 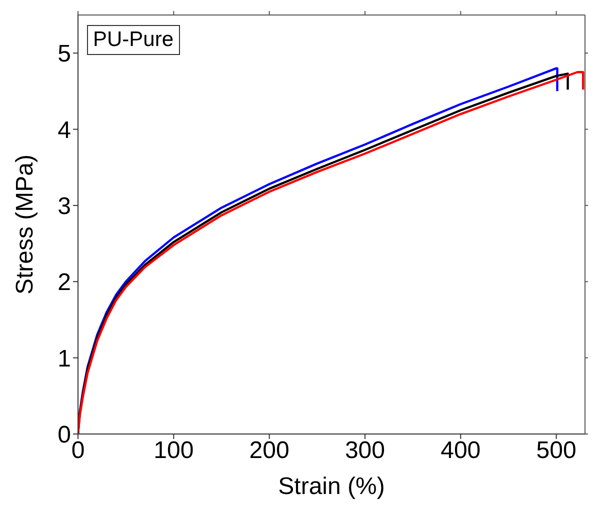 I want to click on x-tick-label: 200, so click(x=269, y=450).